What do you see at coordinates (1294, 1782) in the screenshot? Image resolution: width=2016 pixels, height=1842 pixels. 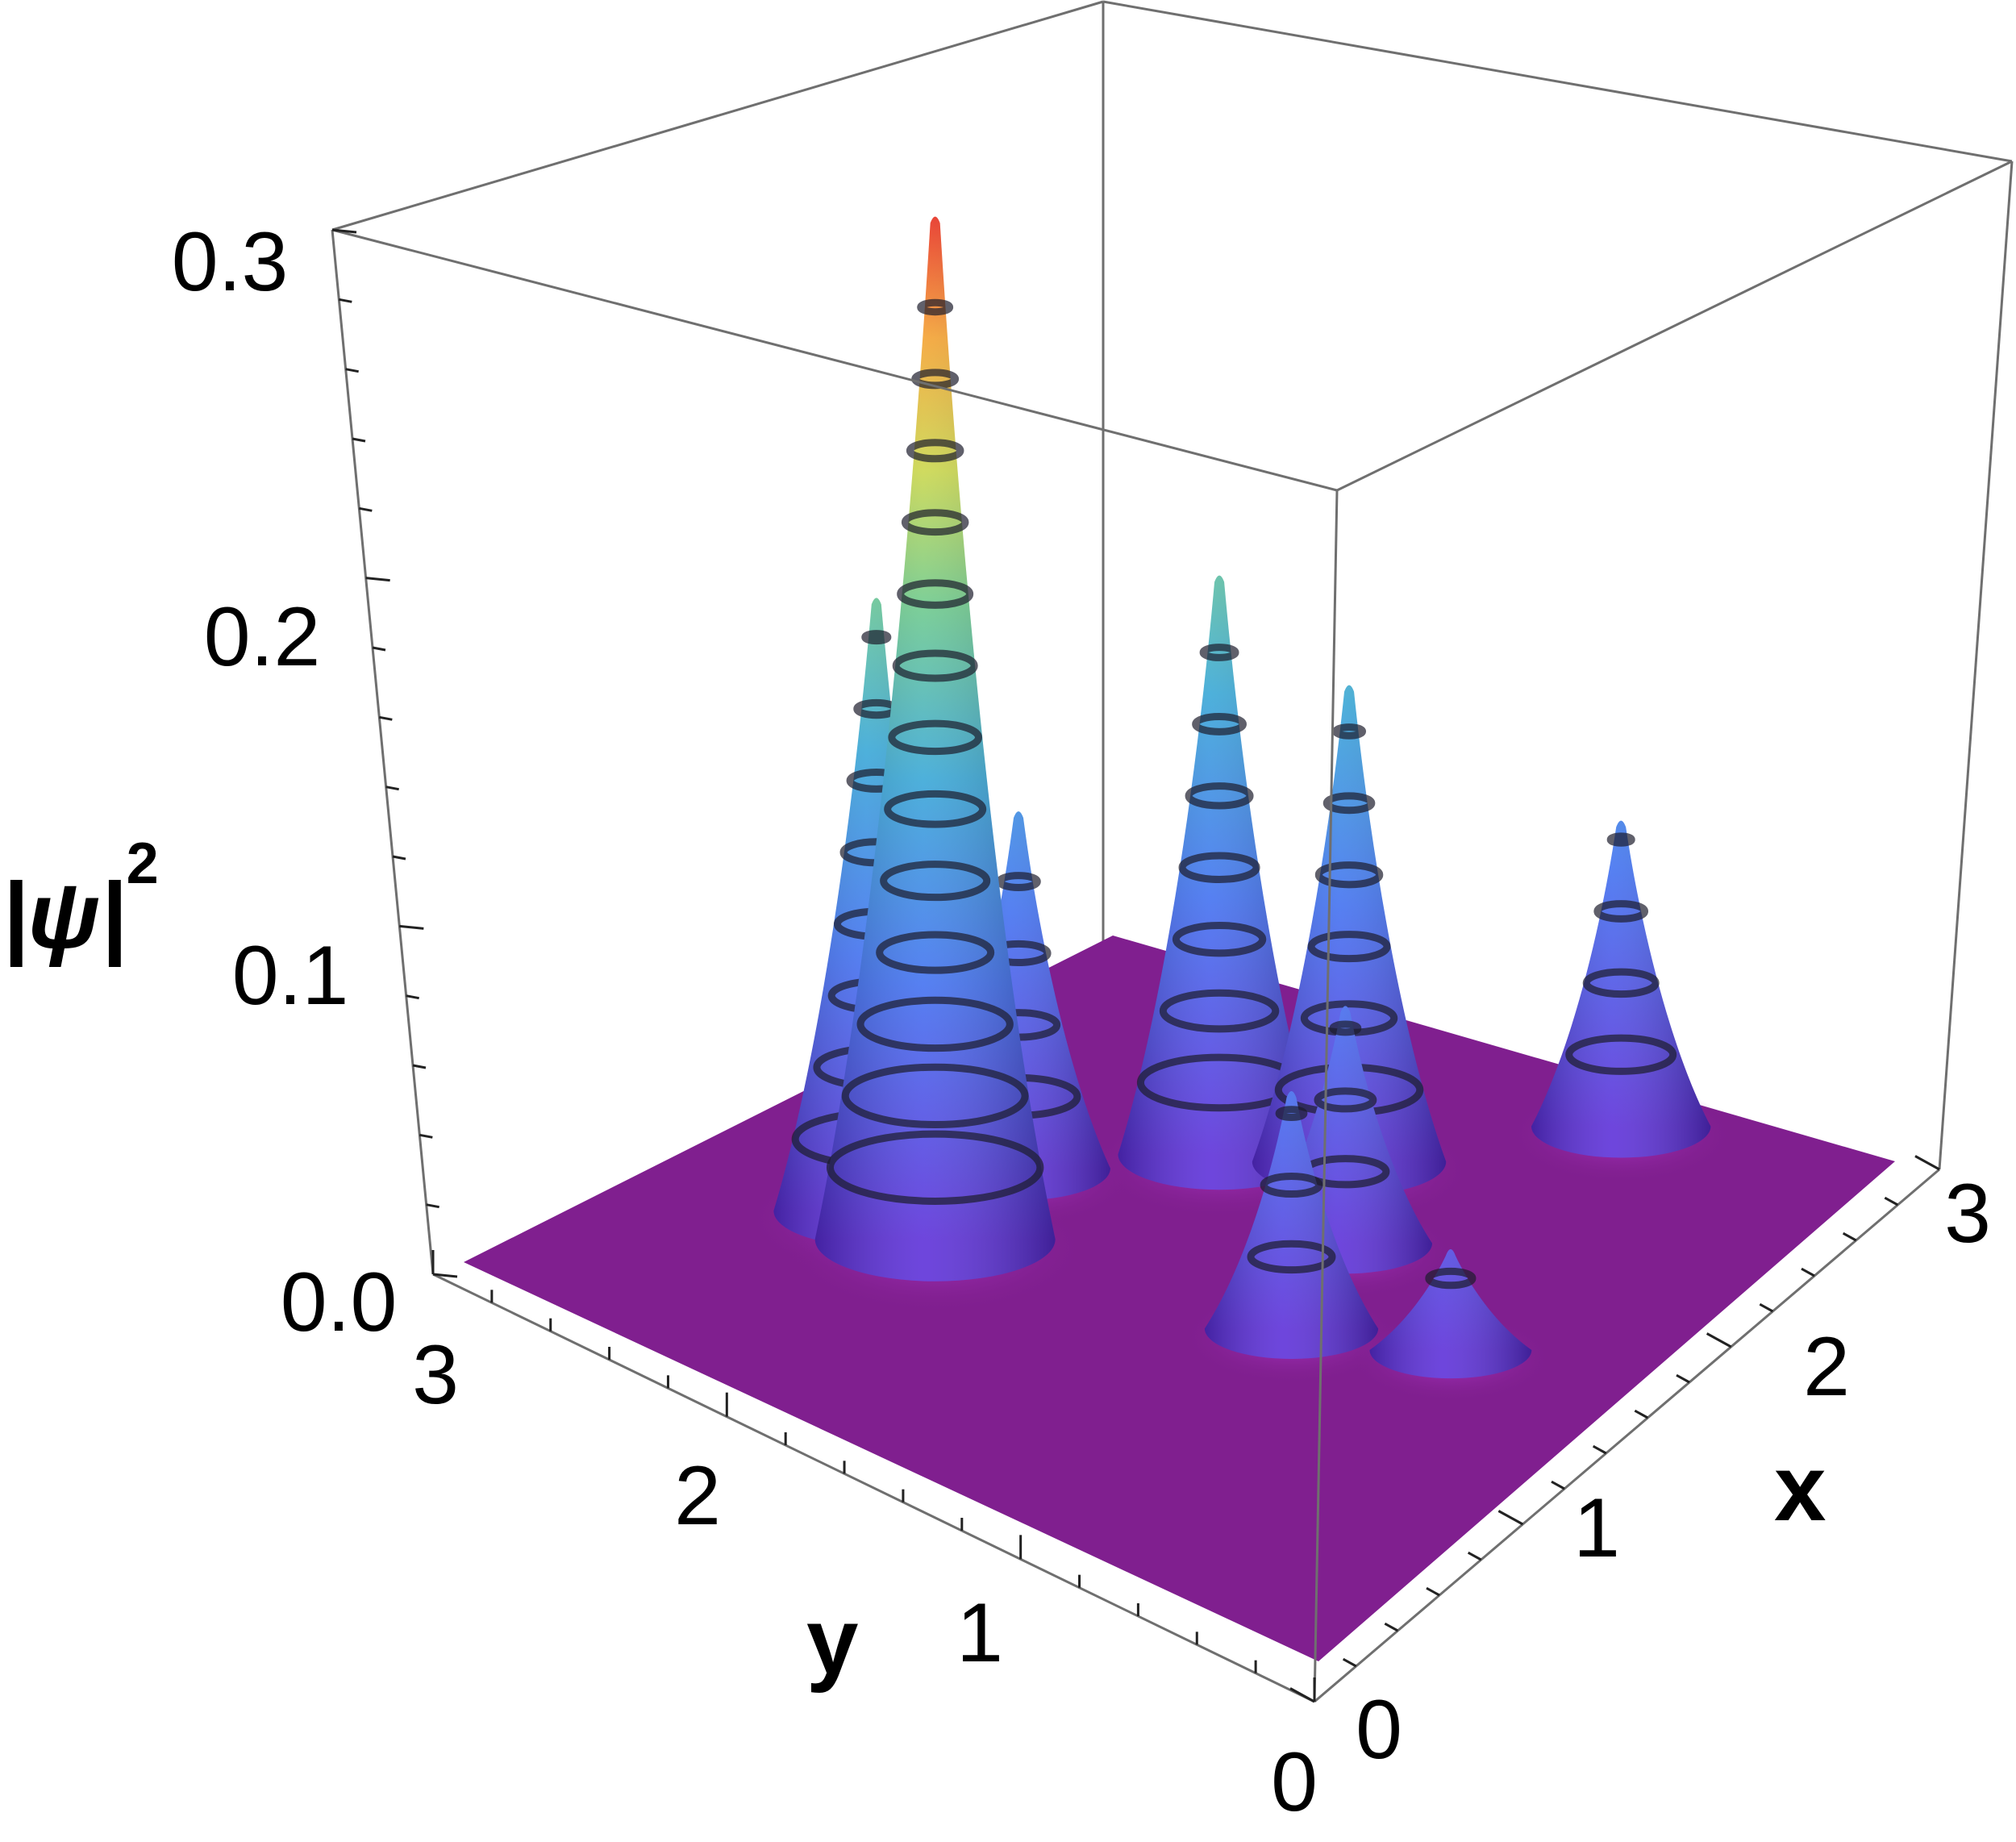 I see `y-tick-label: 0` at bounding box center [1294, 1782].